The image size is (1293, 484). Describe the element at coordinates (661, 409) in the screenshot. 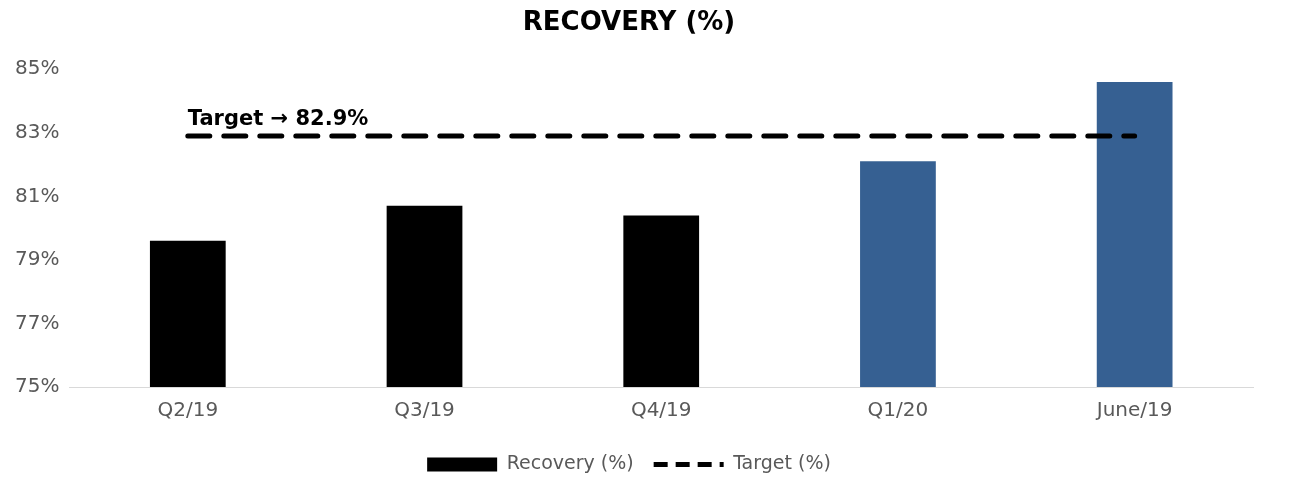

I see `x-tick-label: Q4/19` at that location.